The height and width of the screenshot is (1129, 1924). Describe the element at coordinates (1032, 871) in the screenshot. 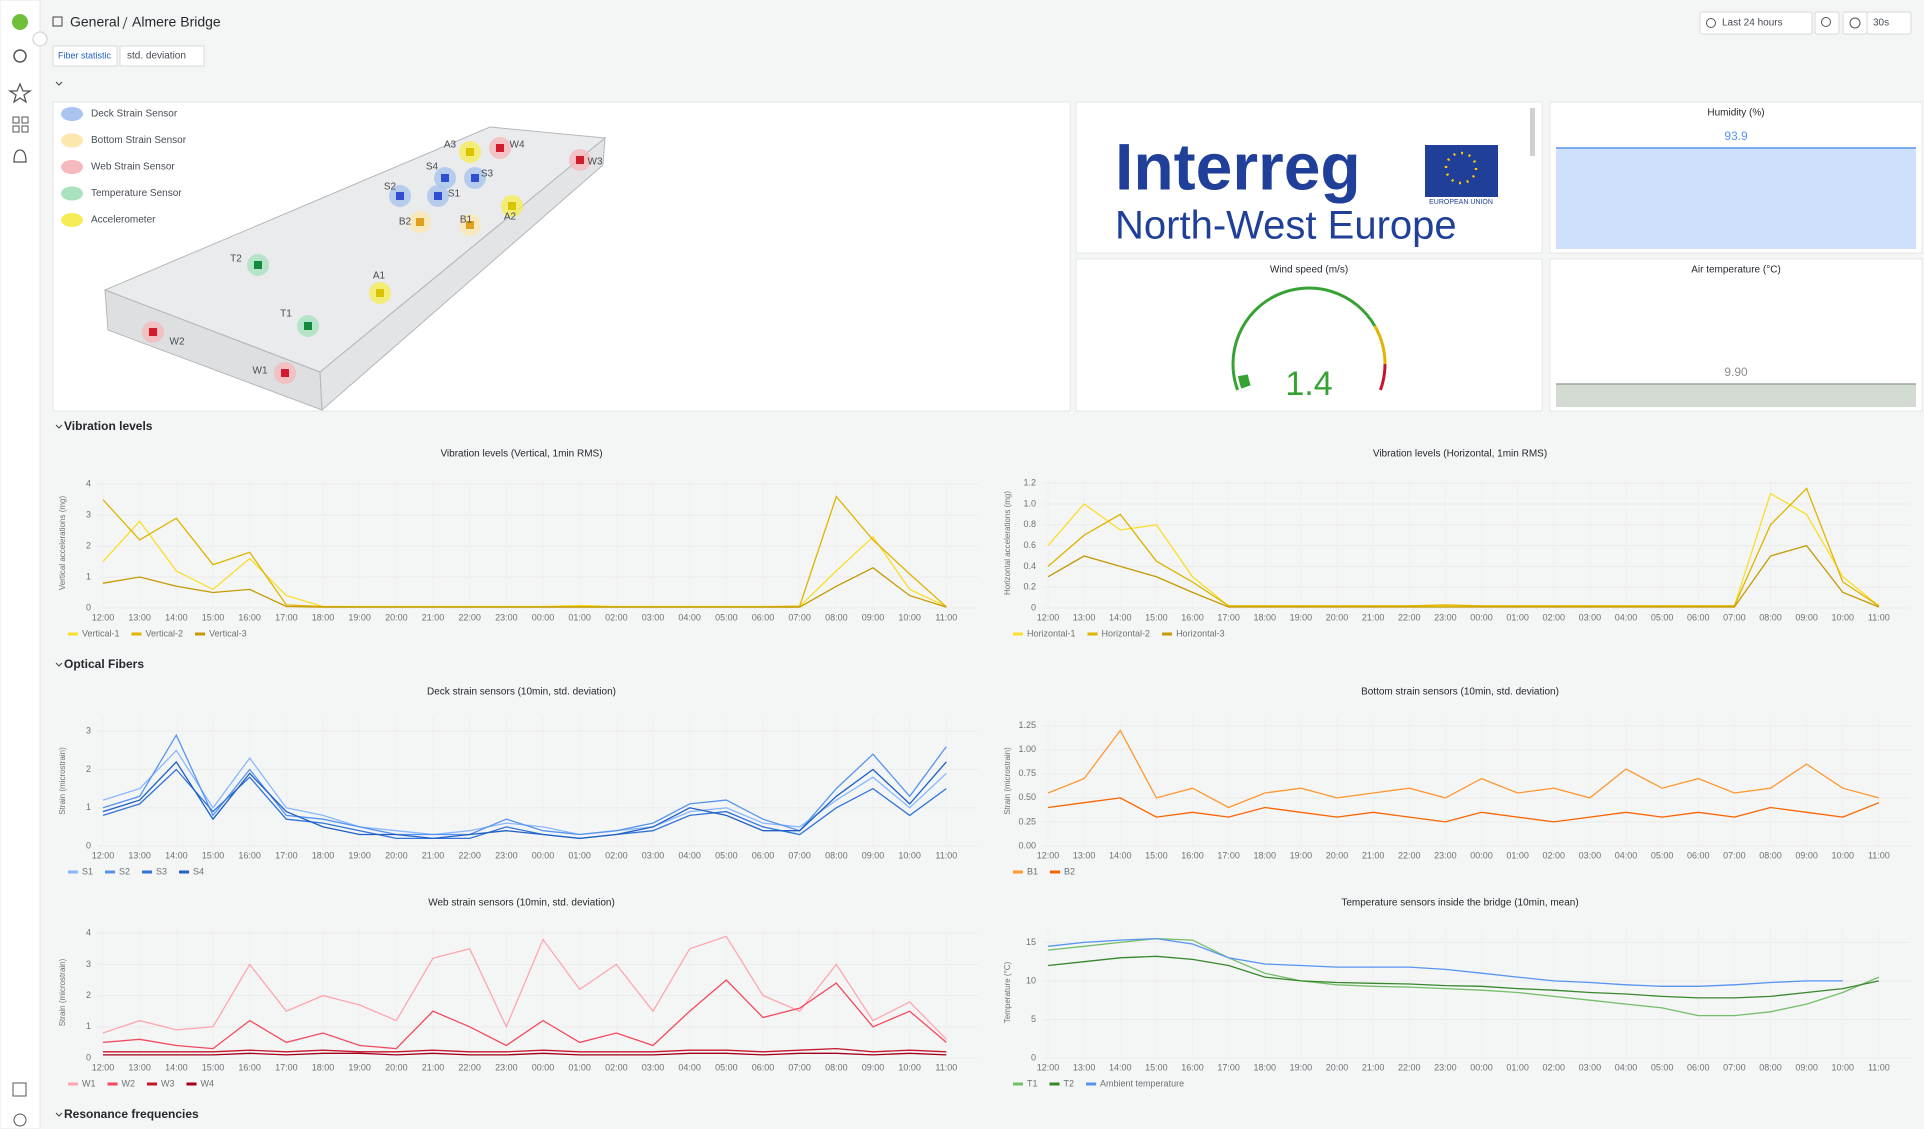

I see `legend-label: B1` at that location.